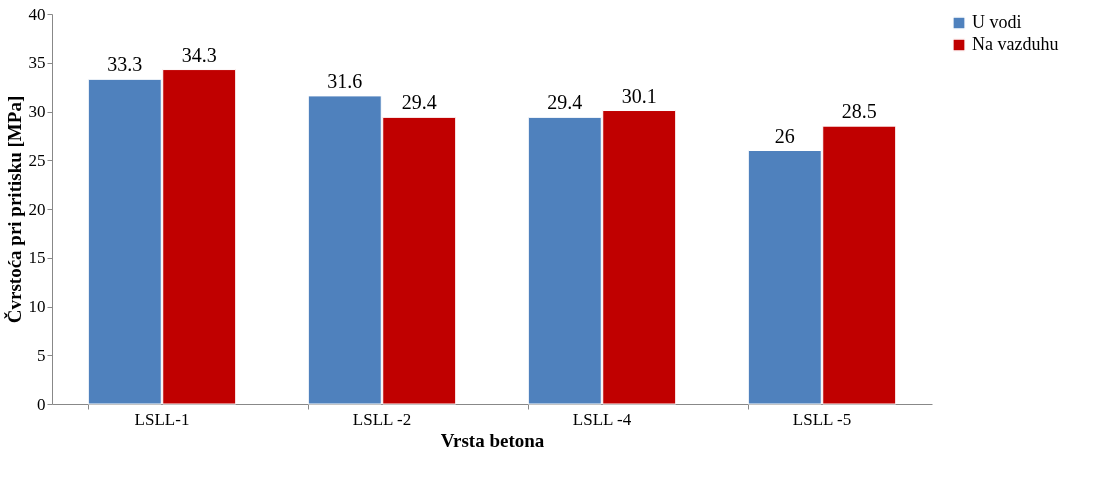 This screenshot has width=1116, height=484. Describe the element at coordinates (162, 419) in the screenshot. I see `x-tick-label: LSLL-1` at that location.